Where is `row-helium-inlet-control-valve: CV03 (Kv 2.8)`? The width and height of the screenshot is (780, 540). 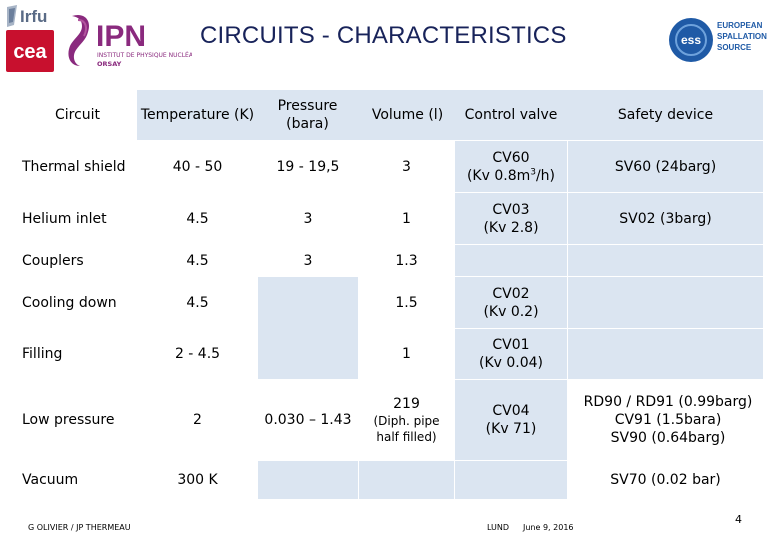 row-helium-inlet-control-valve: CV03 (Kv 2.8) is located at coordinates (511, 218).